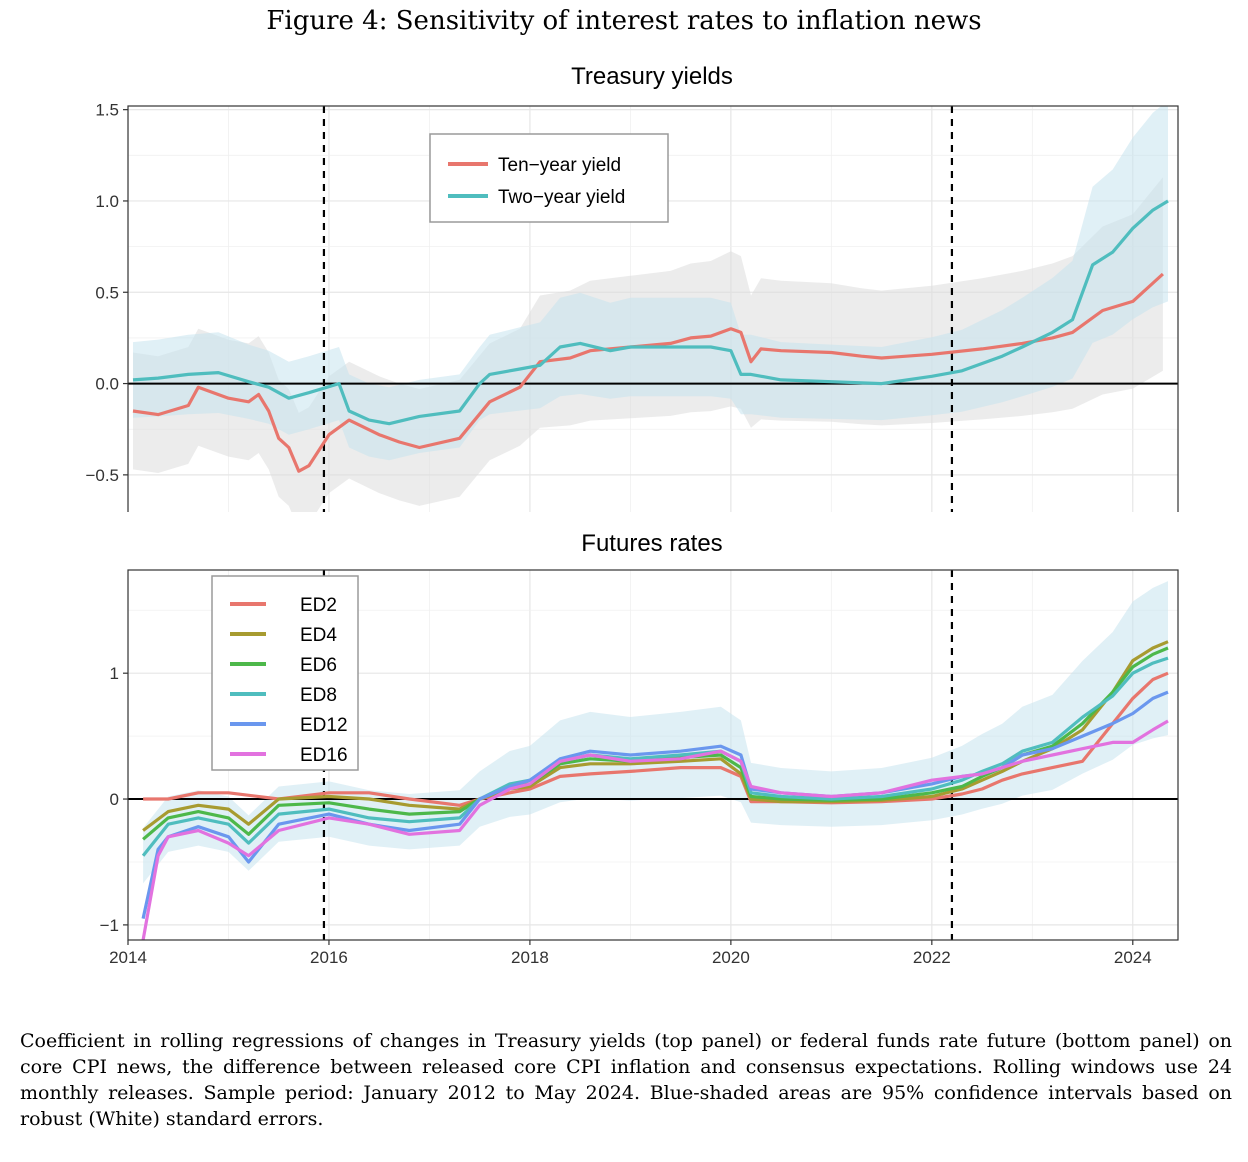  What do you see at coordinates (530, 957) in the screenshot?
I see `x-tick-label: 2018` at bounding box center [530, 957].